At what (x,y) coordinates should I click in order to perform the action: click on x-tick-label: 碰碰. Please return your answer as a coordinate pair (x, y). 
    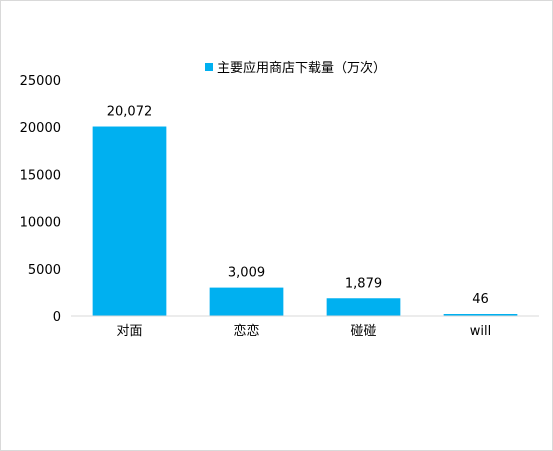
    Looking at the image, I should click on (363, 331).